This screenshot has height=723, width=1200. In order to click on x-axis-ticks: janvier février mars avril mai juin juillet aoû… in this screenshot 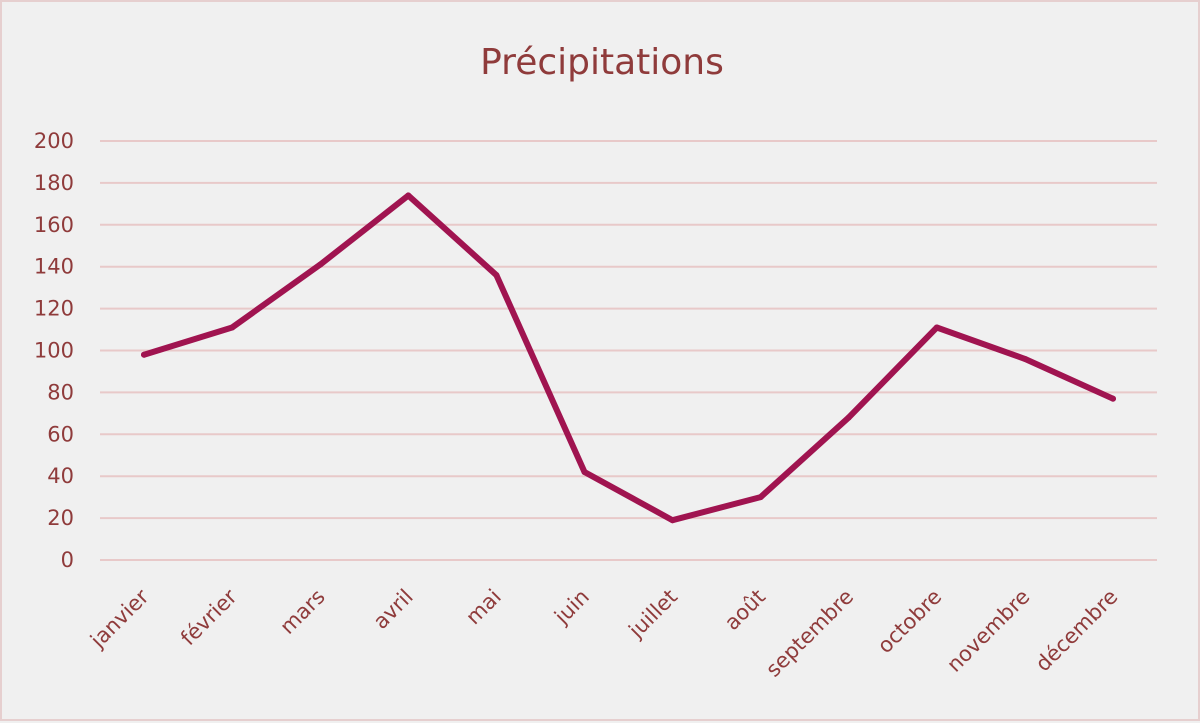, I will do `click(603, 632)`.